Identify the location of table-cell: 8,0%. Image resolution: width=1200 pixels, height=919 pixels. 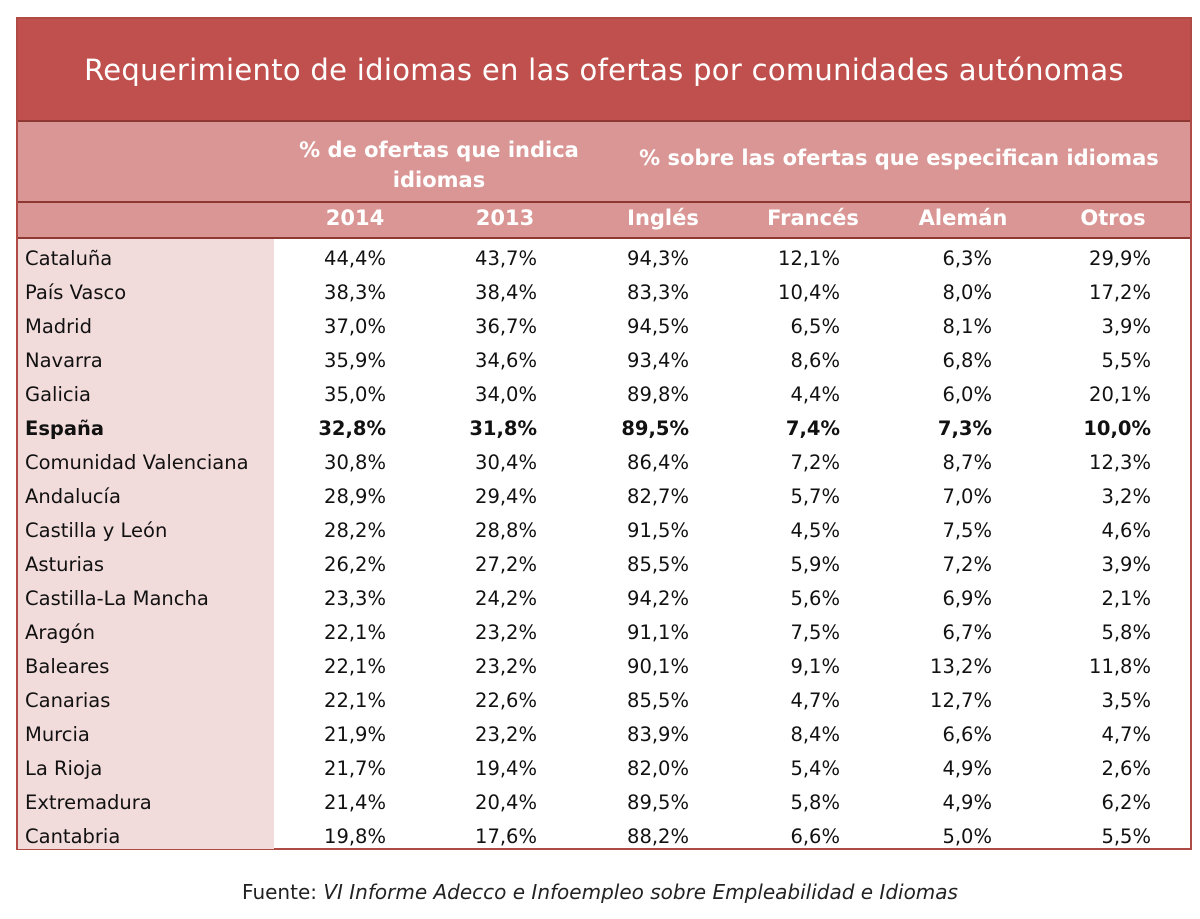
(967, 292).